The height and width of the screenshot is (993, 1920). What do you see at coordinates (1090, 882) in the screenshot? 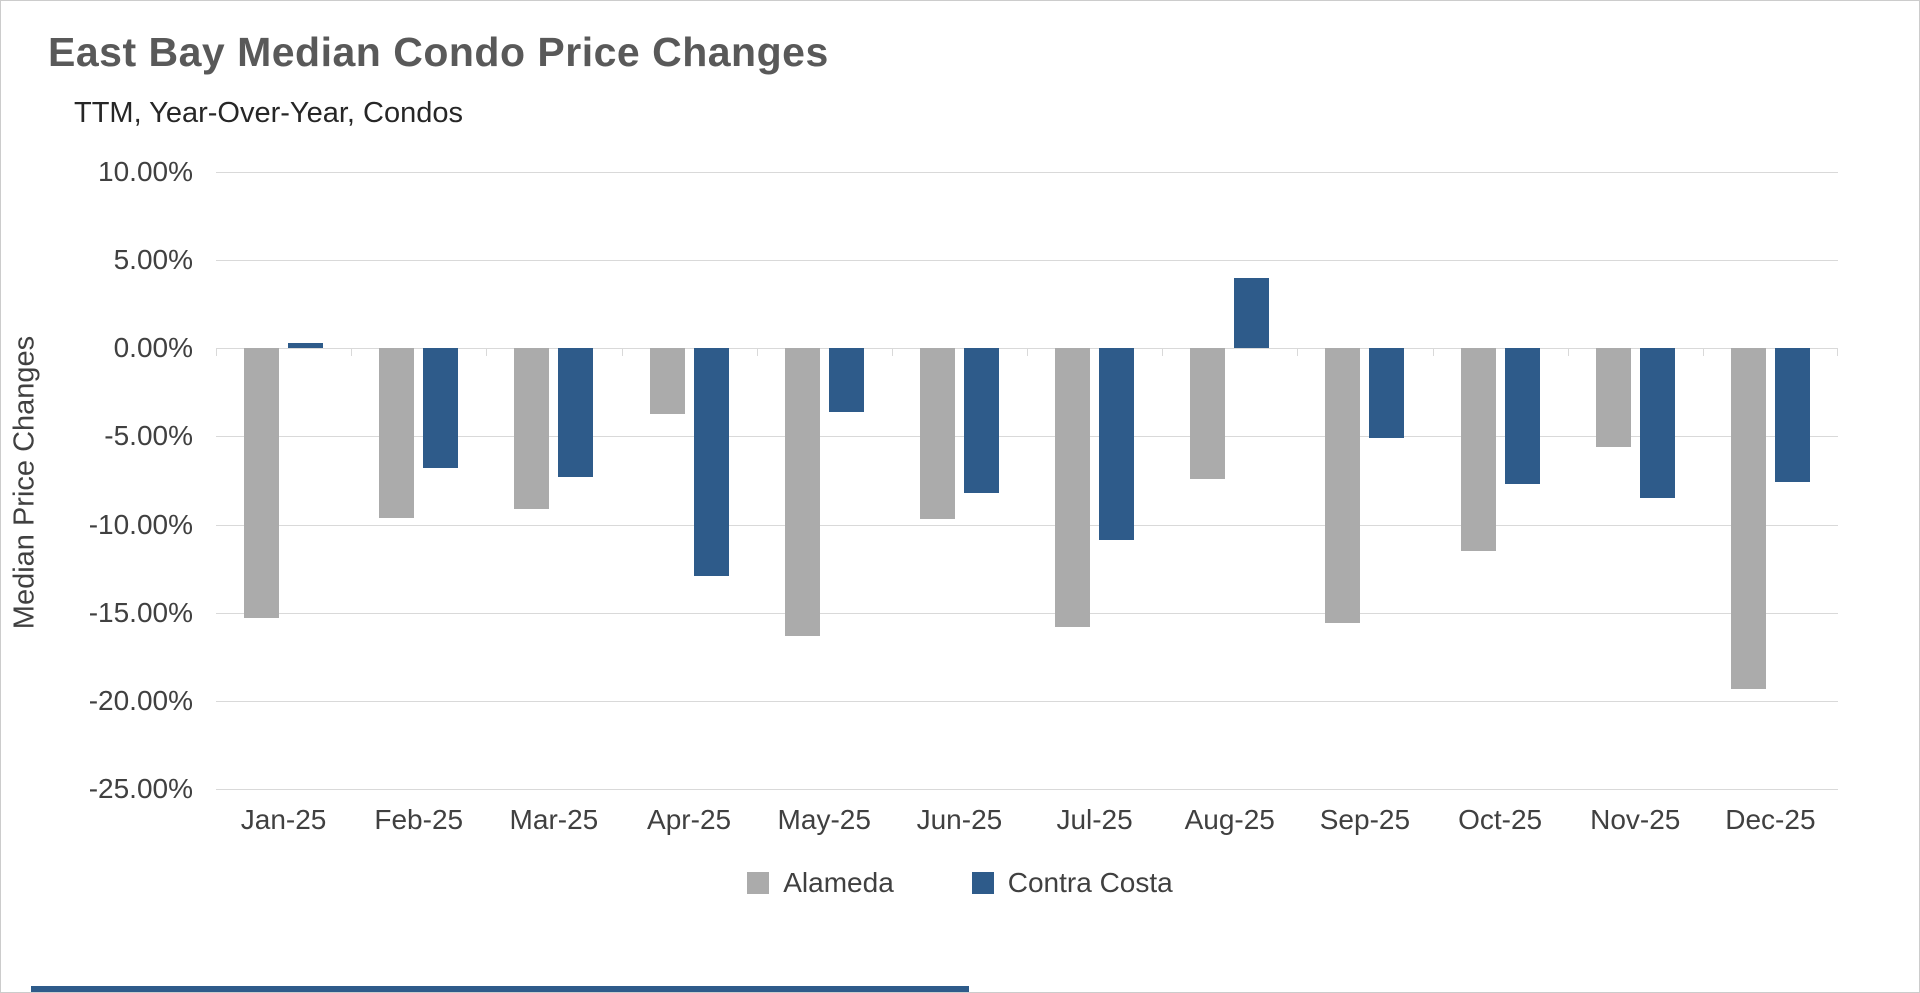
I see `legend-label: Contra Costa` at bounding box center [1090, 882].